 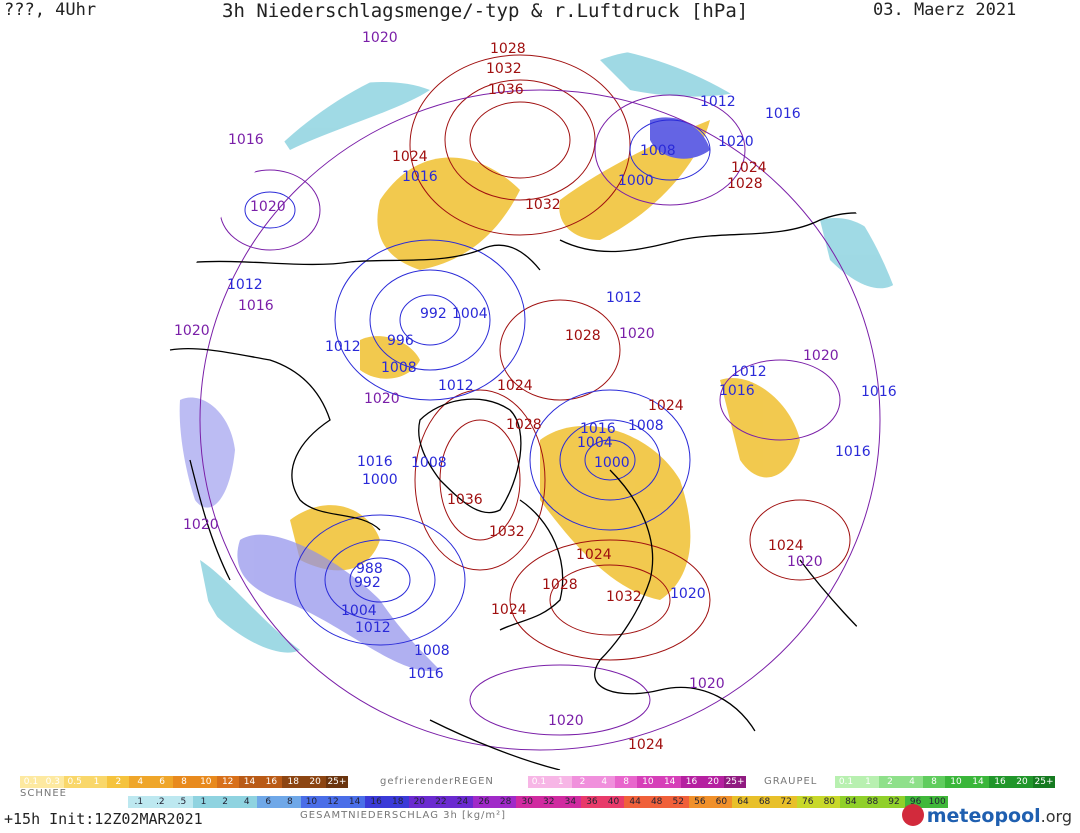 What do you see at coordinates (829, 802) in the screenshot?
I see `legend-swatch: 80` at bounding box center [829, 802].